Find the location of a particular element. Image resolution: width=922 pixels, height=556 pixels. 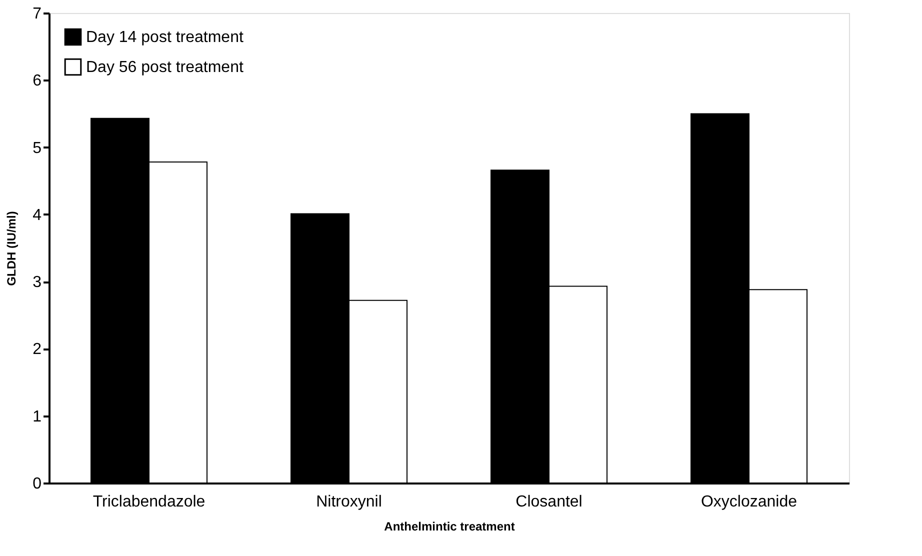

legend-label: Day 56 post treatment is located at coordinates (165, 67).